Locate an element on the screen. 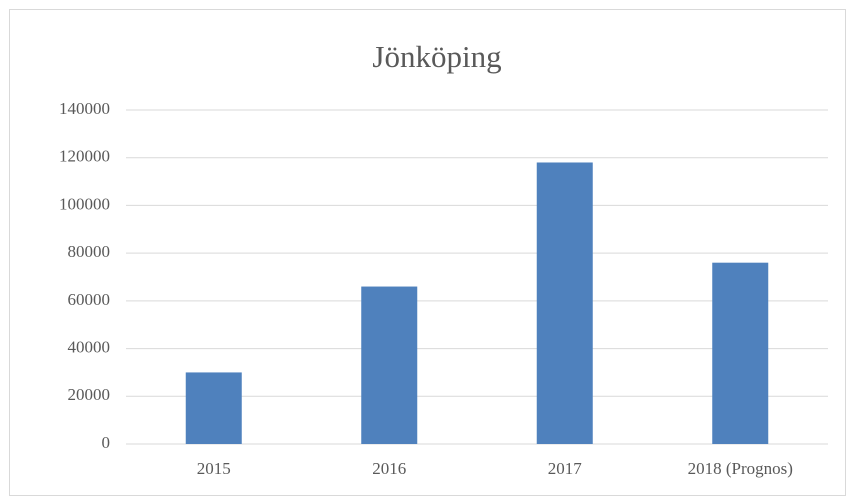 This screenshot has height=497, width=848. y-tick-label: 0 is located at coordinates (106, 442).